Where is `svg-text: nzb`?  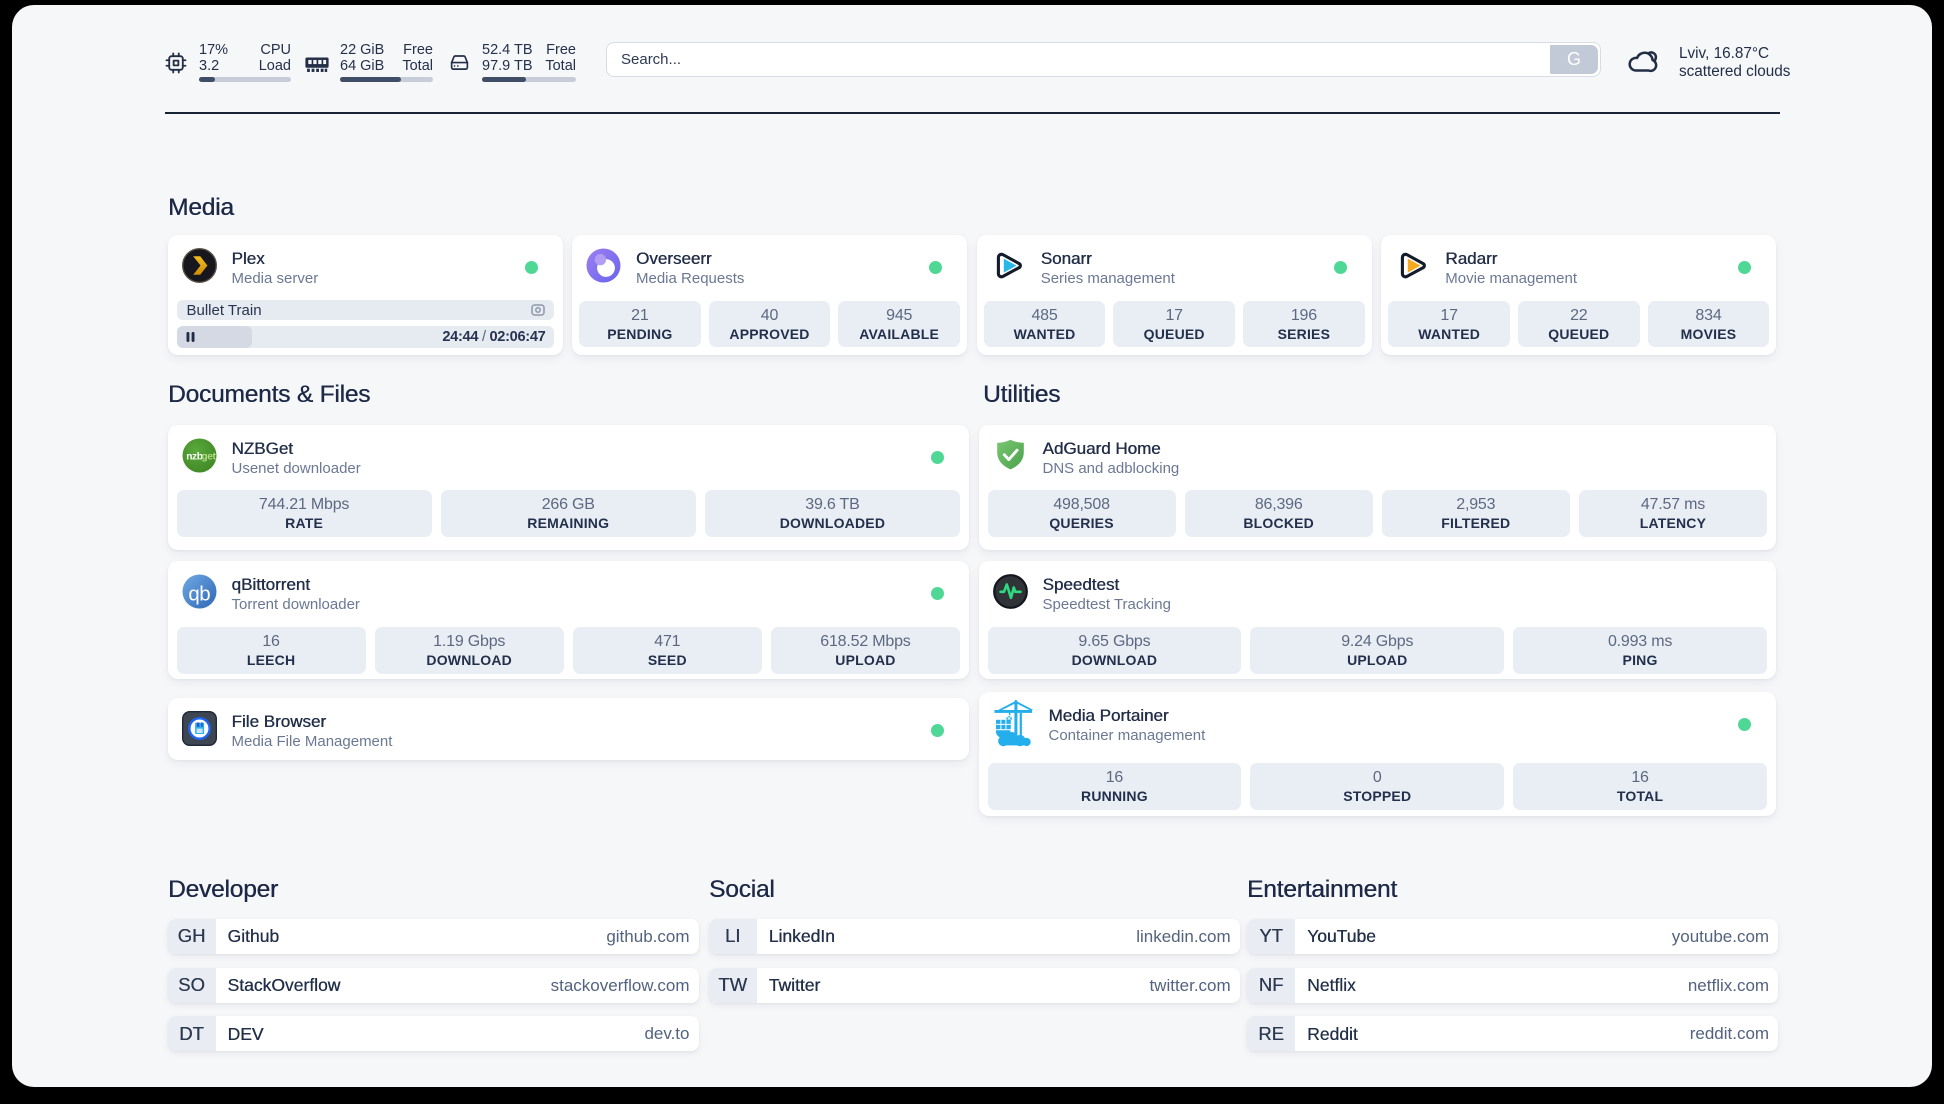 svg-text: nzb is located at coordinates (194, 456).